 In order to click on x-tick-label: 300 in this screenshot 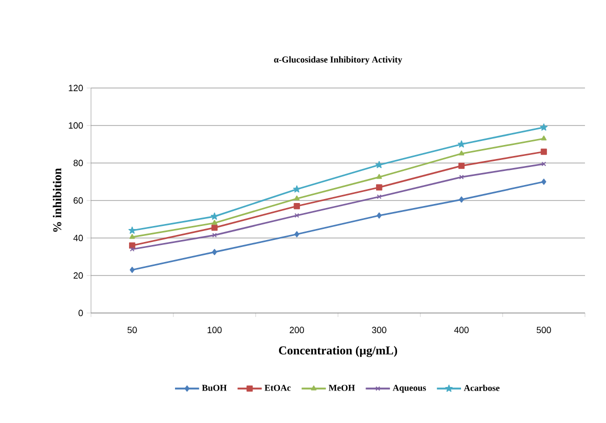, I will do `click(379, 330)`.